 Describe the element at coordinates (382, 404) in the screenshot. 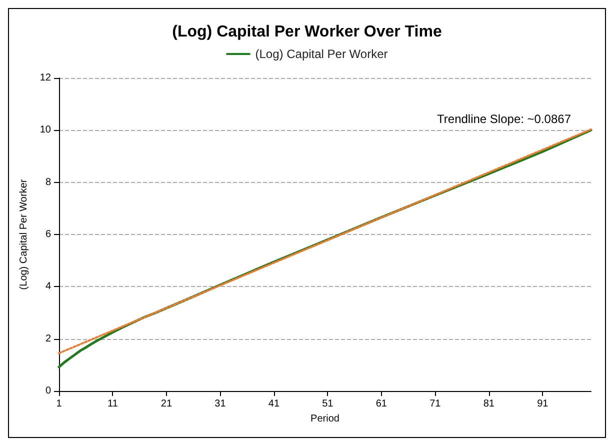

I see `x-tick-label: 61` at that location.